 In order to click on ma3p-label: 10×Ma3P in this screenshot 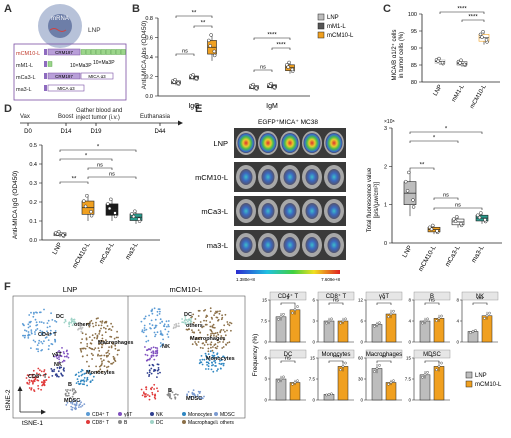, I will do `click(81, 66)`.